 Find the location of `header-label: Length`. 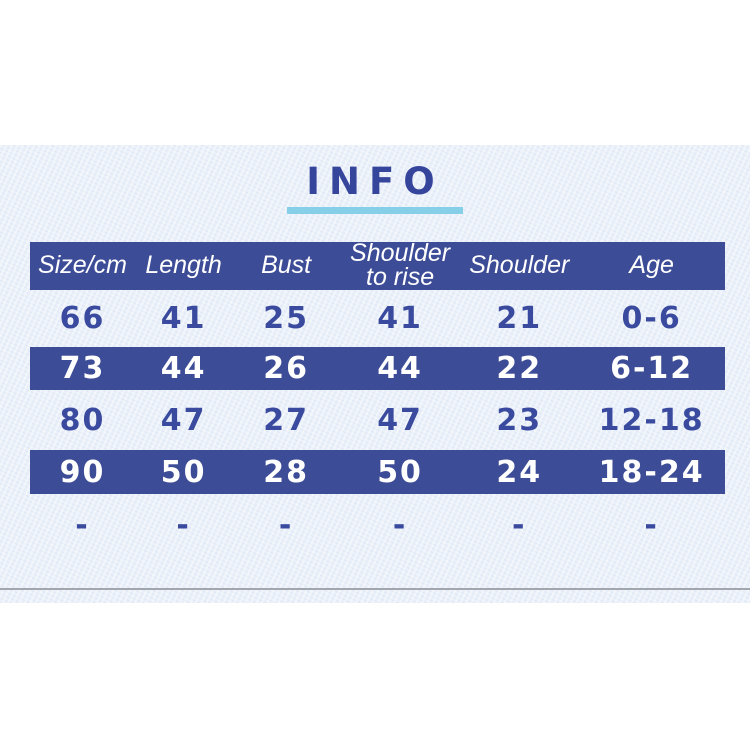

header-label: Length is located at coordinates (183, 265).